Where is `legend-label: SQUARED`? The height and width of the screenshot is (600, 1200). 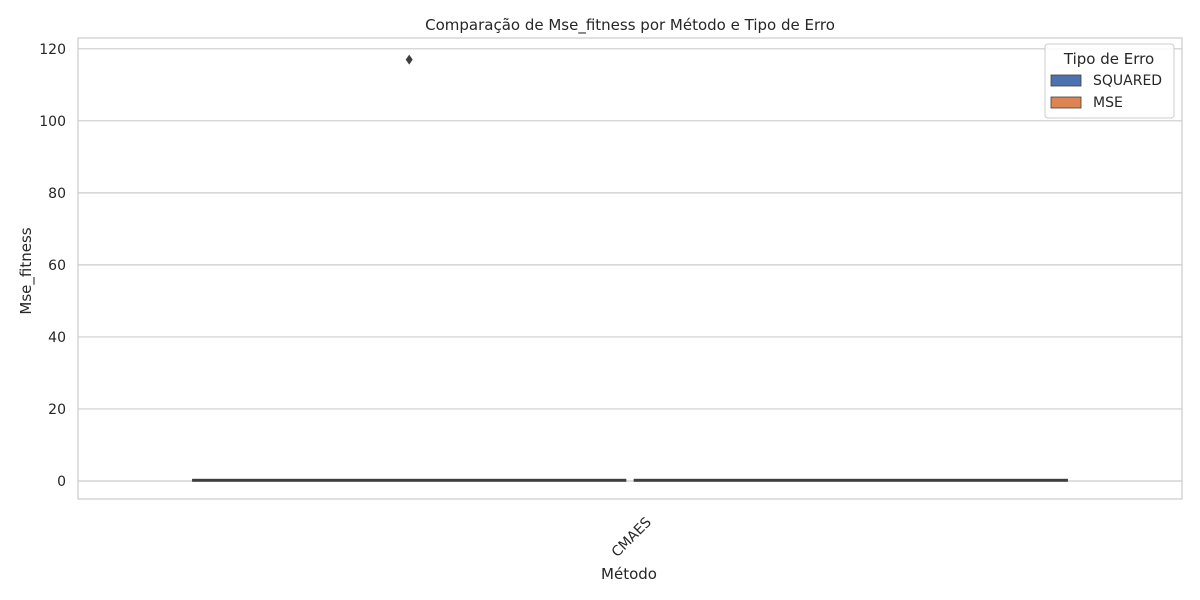
legend-label: SQUARED is located at coordinates (1127, 81).